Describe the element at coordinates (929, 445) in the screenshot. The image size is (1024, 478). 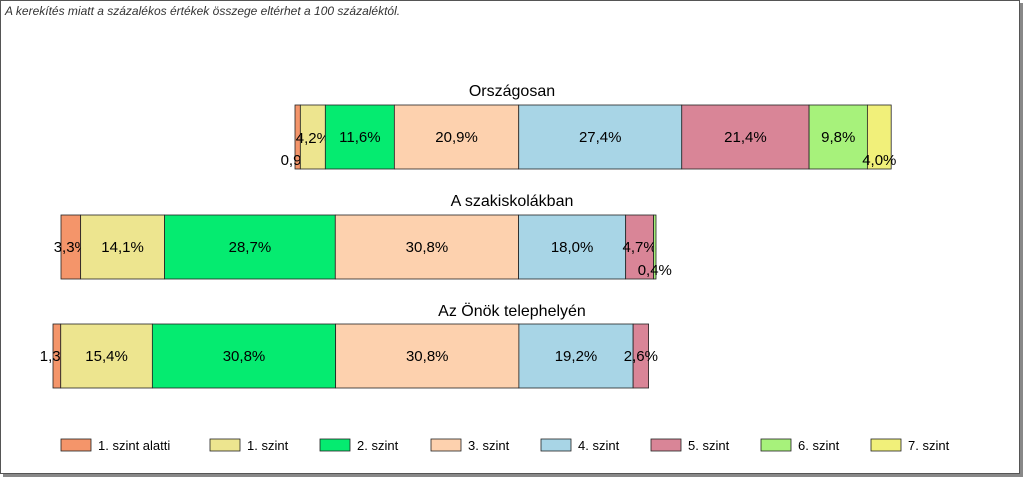
I see `legend-label: 7. szint` at that location.